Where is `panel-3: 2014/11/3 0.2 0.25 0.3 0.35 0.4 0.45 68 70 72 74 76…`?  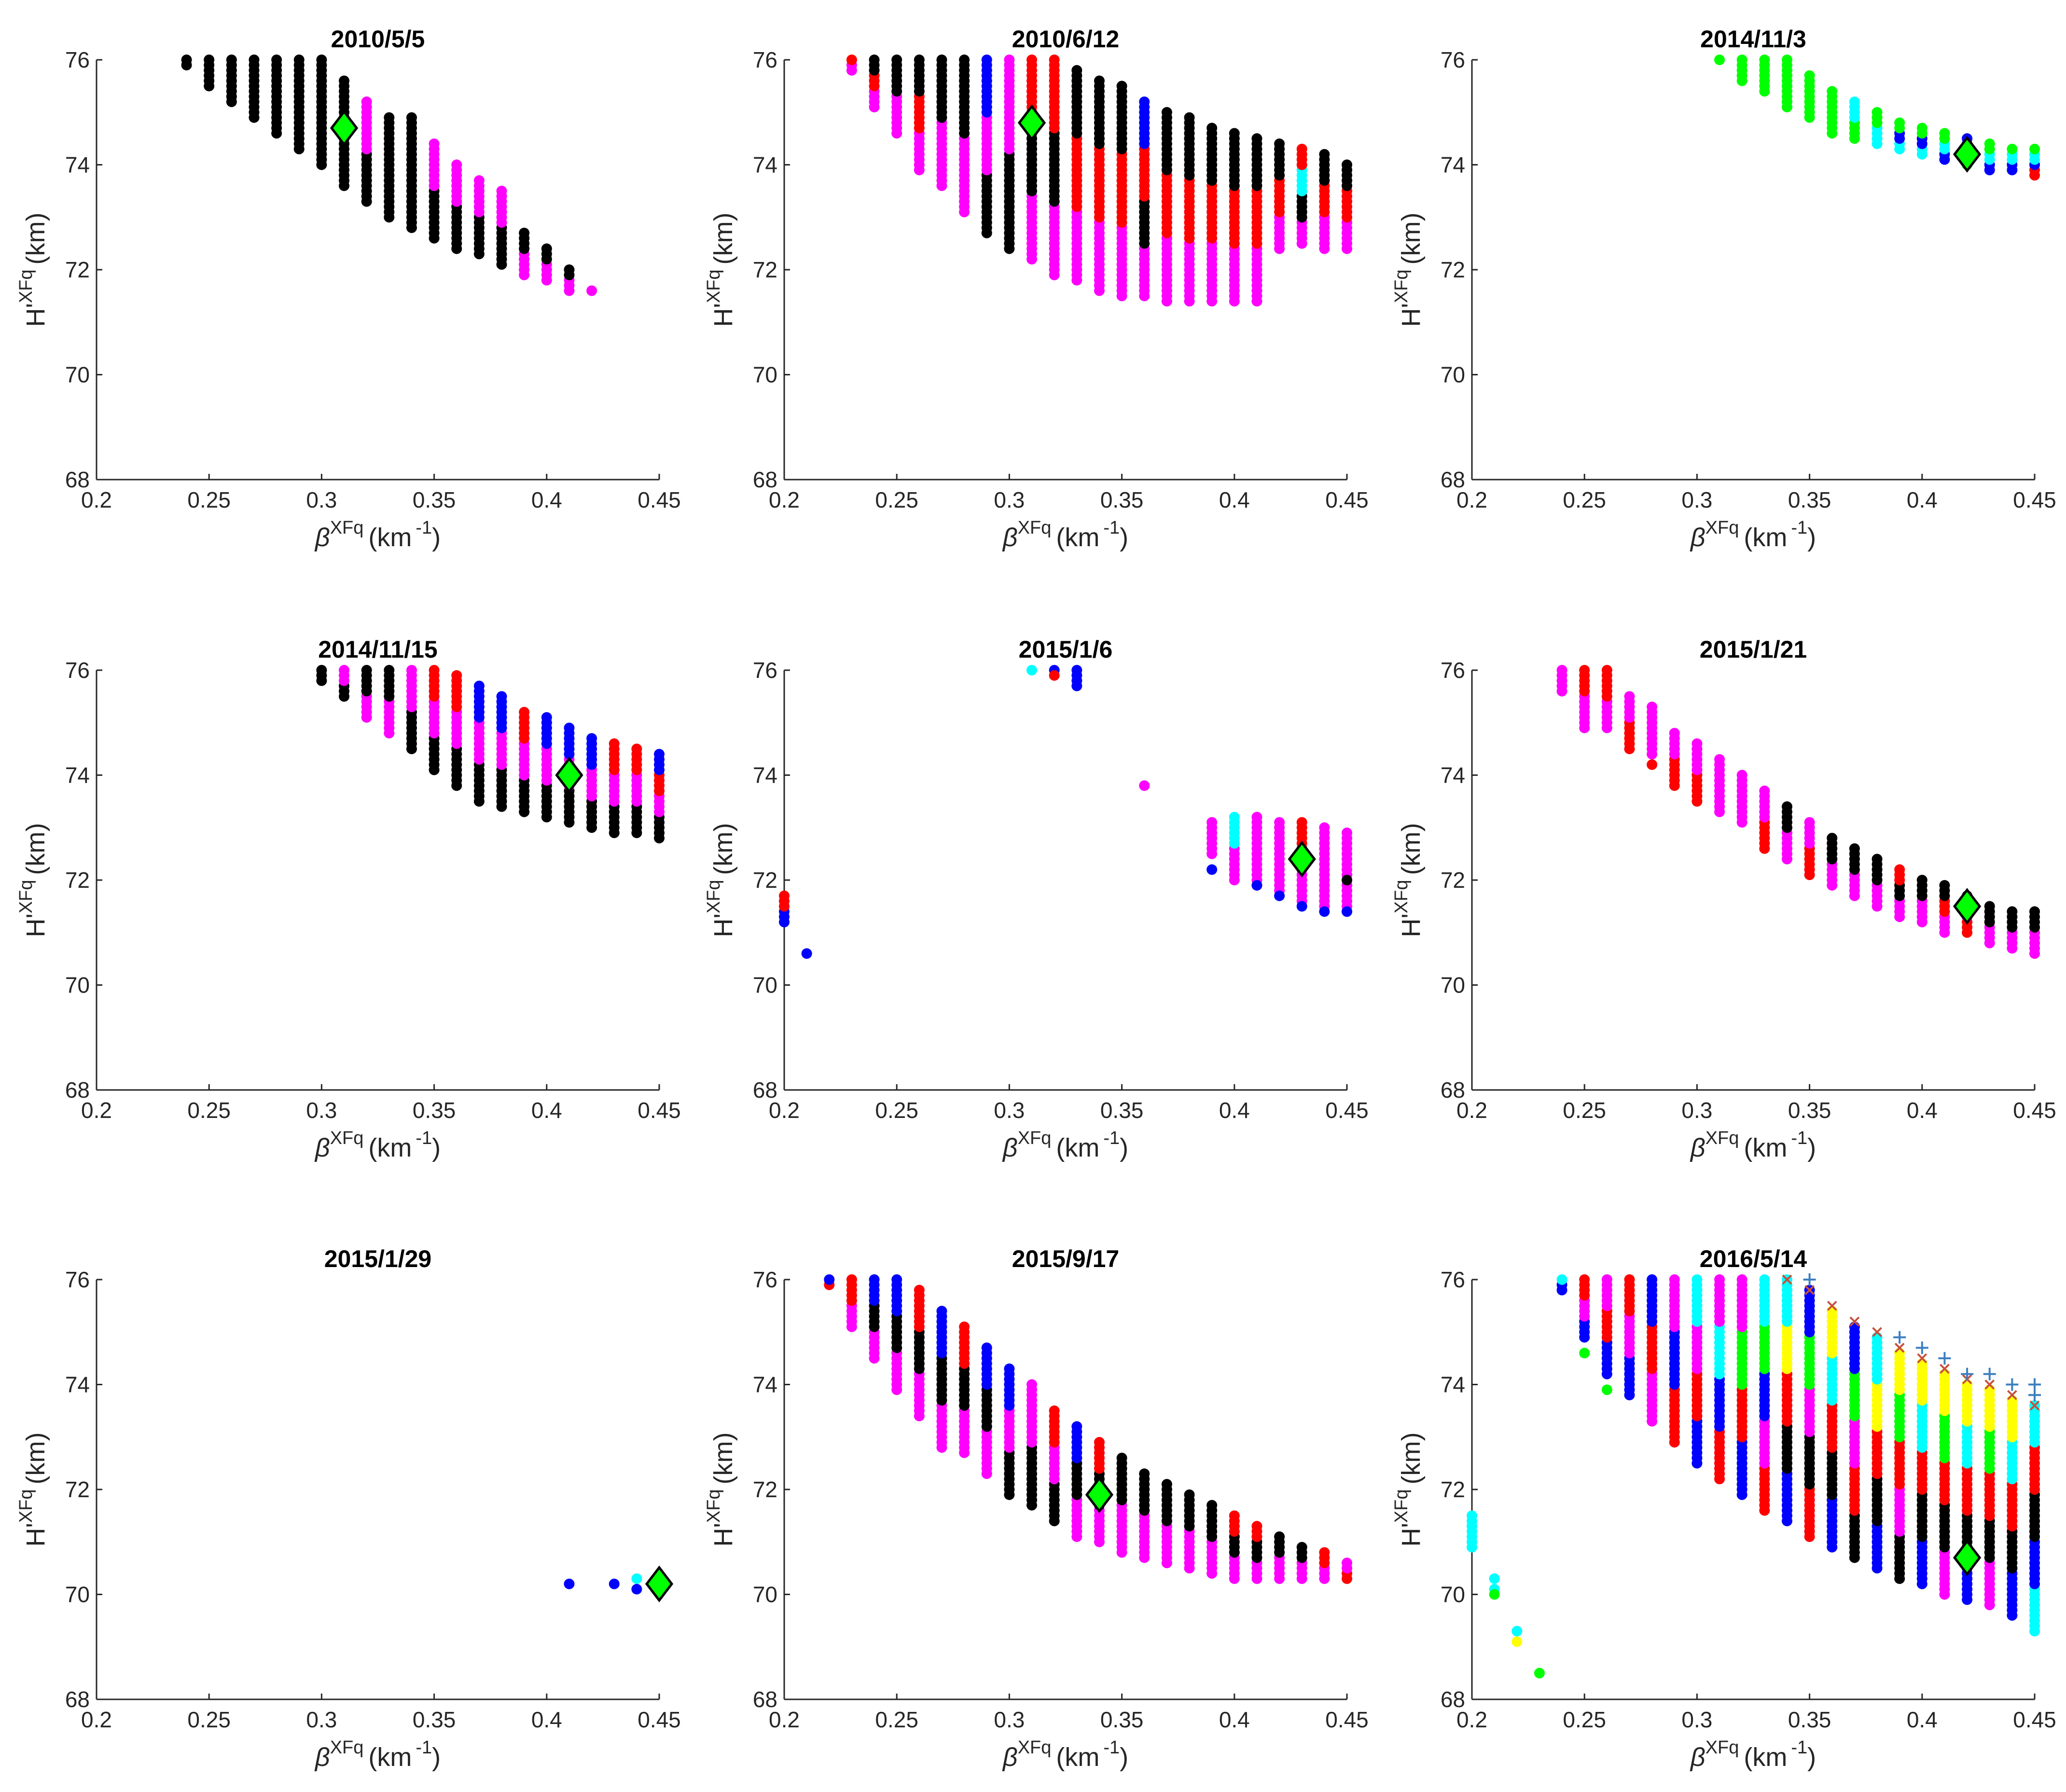 panel-3: 2014/11/3 0.2 0.25 0.3 0.35 0.4 0.45 68 70 72 74 76… is located at coordinates (1724, 289).